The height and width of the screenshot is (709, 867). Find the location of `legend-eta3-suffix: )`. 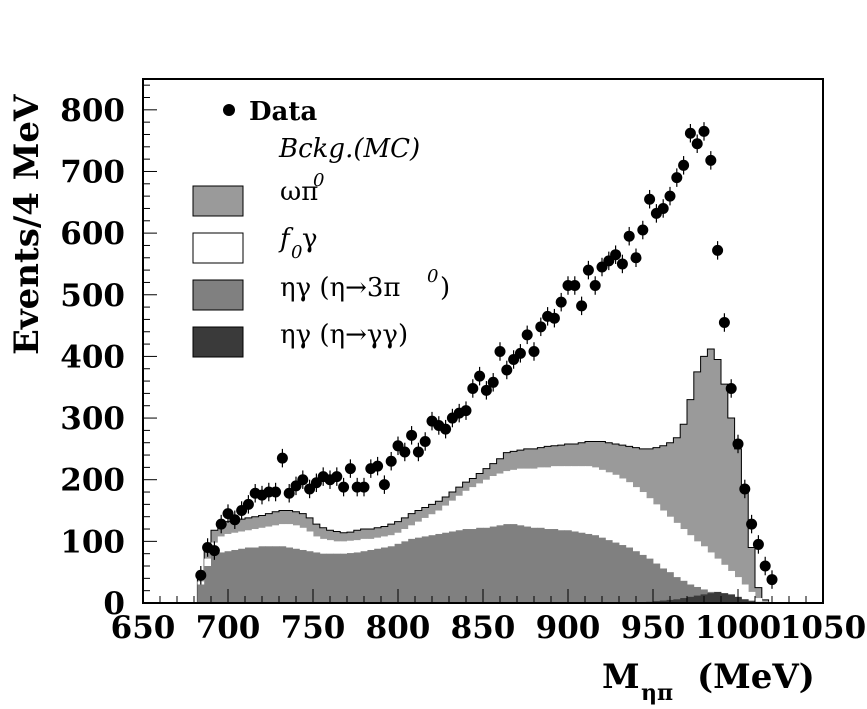

legend-eta3-suffix: ) is located at coordinates (445, 288).